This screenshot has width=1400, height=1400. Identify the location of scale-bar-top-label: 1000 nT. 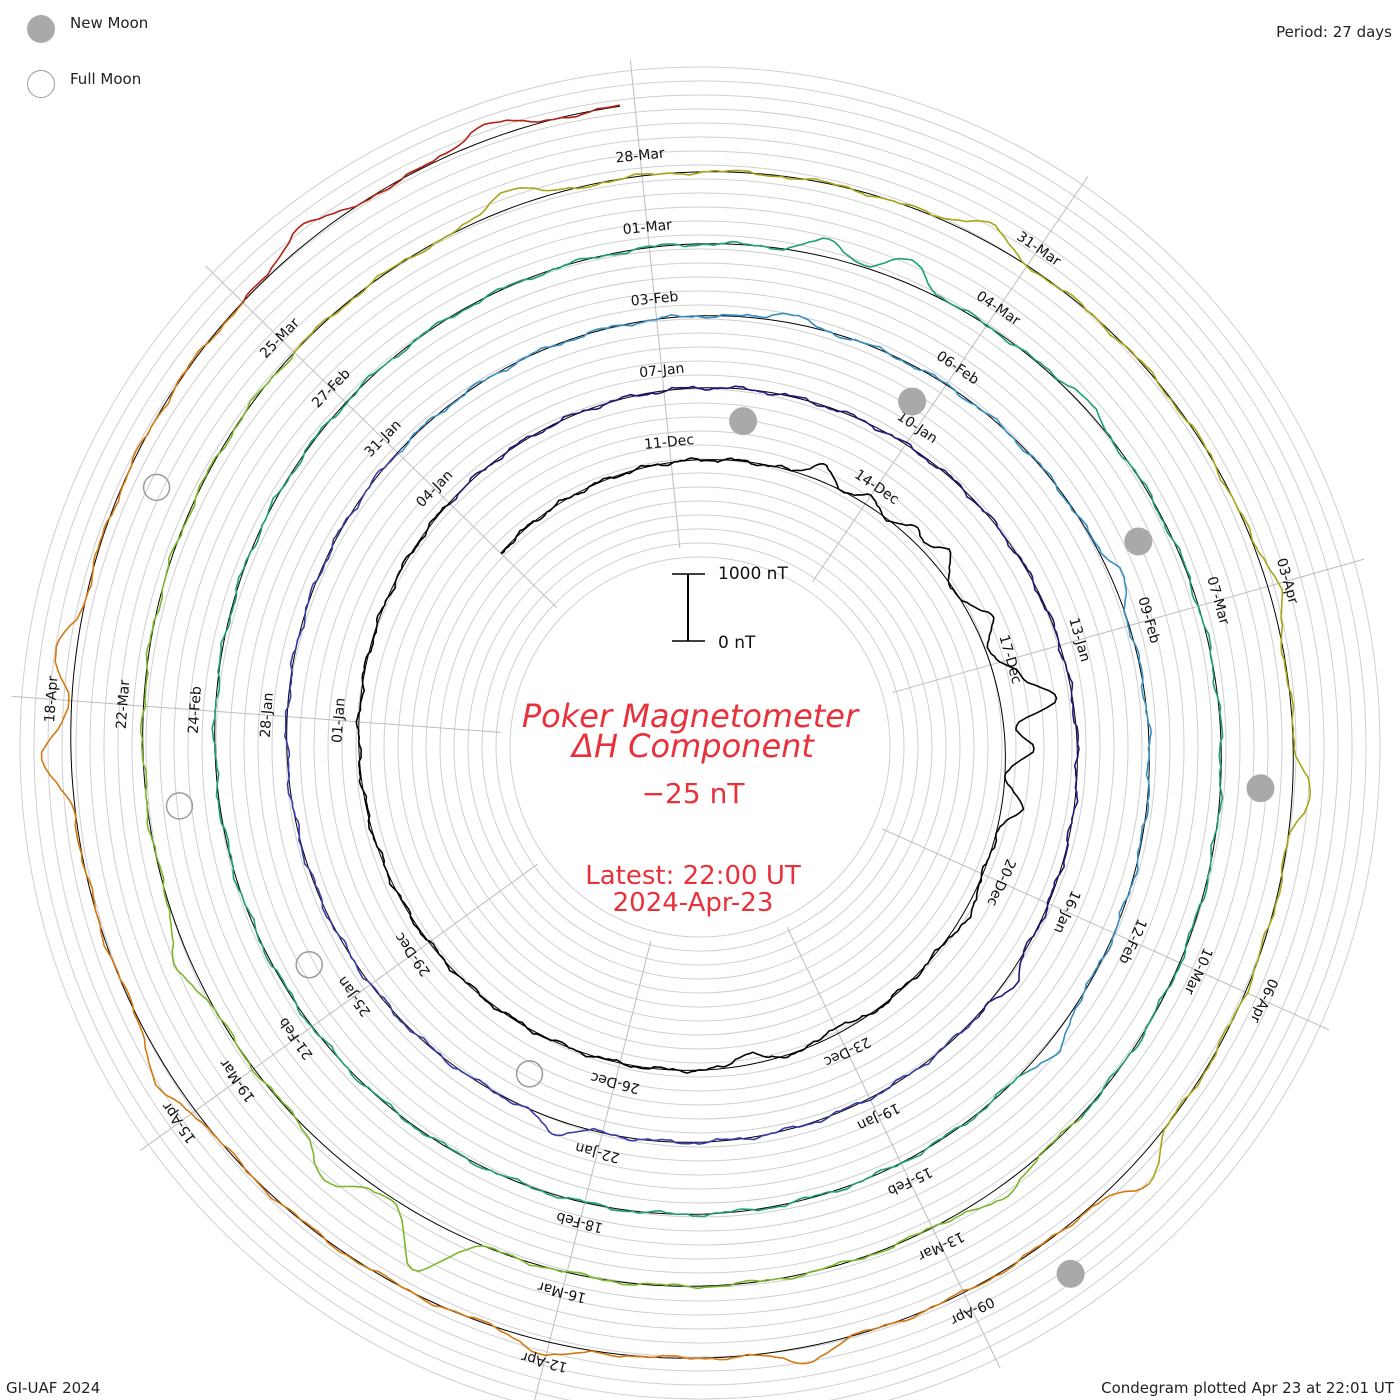
(753, 574).